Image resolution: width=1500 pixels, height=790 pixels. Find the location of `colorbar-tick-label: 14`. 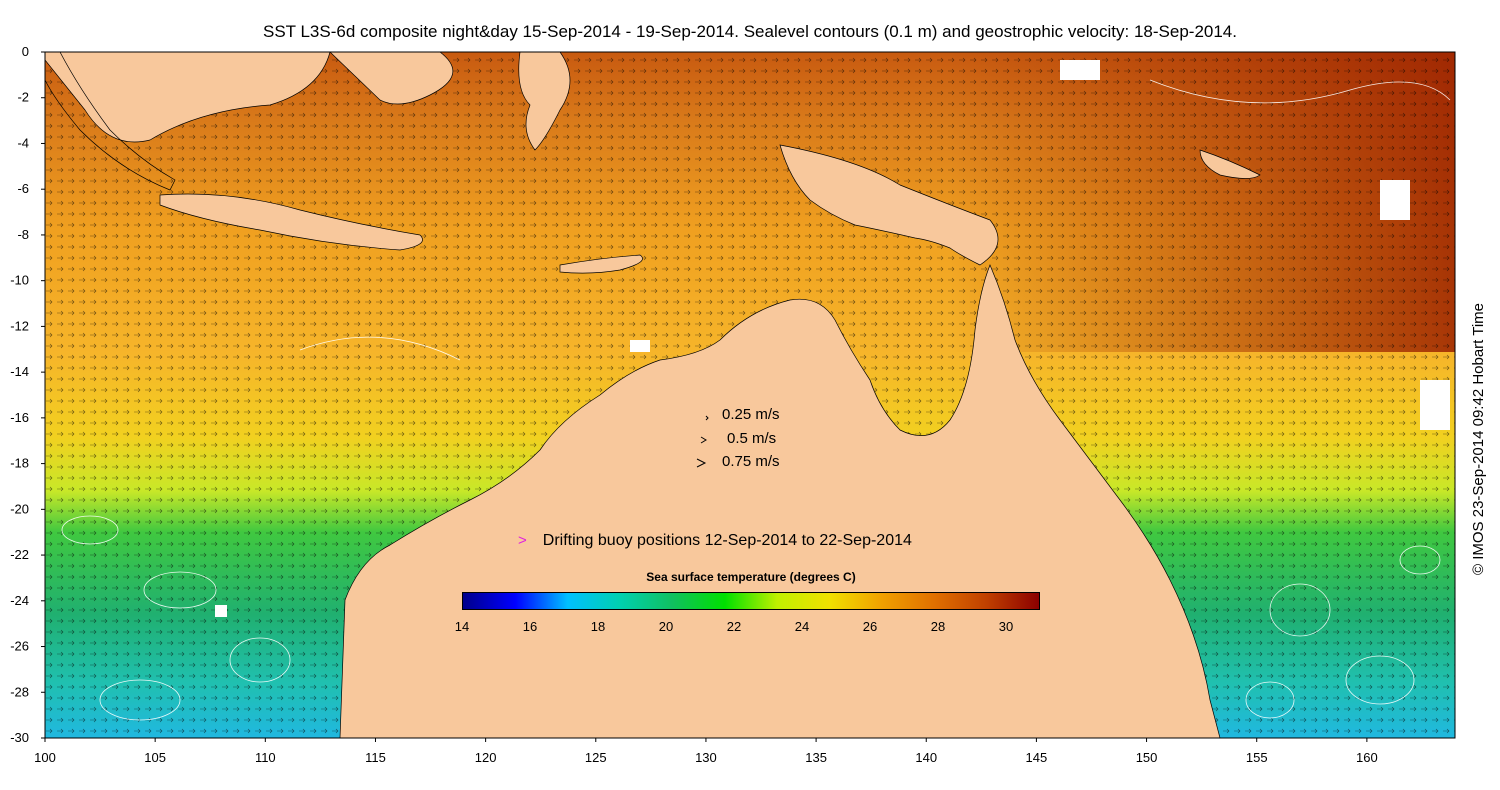

colorbar-tick-label: 14 is located at coordinates (462, 626).